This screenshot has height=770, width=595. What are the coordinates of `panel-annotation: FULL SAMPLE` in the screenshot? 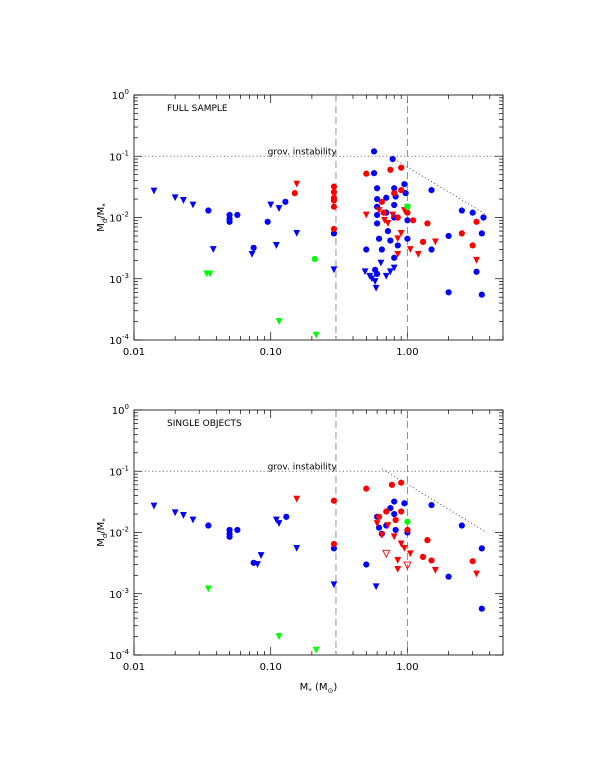 It's located at (197, 109).